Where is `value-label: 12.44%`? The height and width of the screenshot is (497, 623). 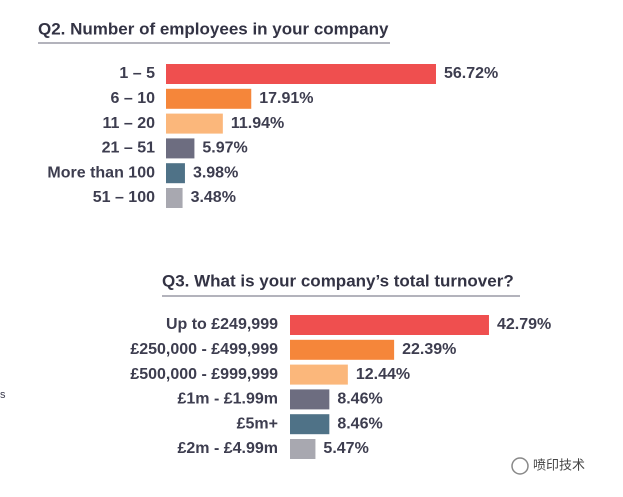 value-label: 12.44% is located at coordinates (383, 374).